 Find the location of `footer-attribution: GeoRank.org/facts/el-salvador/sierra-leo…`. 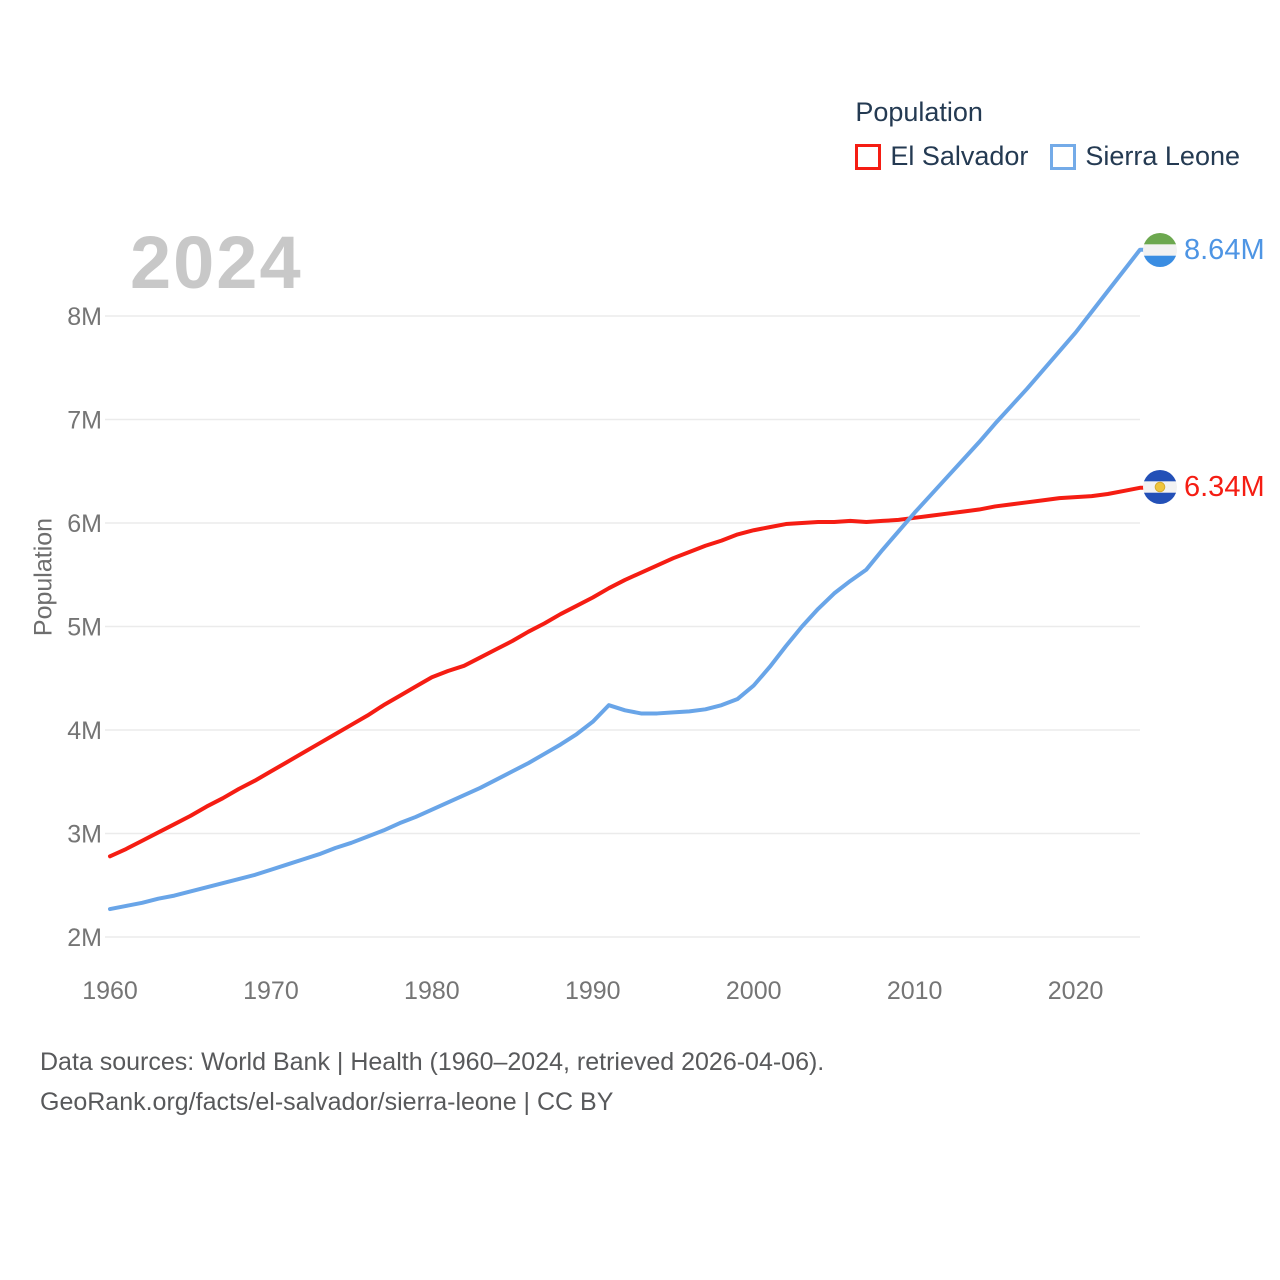

footer-attribution: GeoRank.org/facts/el-salvador/sierra-leo… is located at coordinates (327, 1102).